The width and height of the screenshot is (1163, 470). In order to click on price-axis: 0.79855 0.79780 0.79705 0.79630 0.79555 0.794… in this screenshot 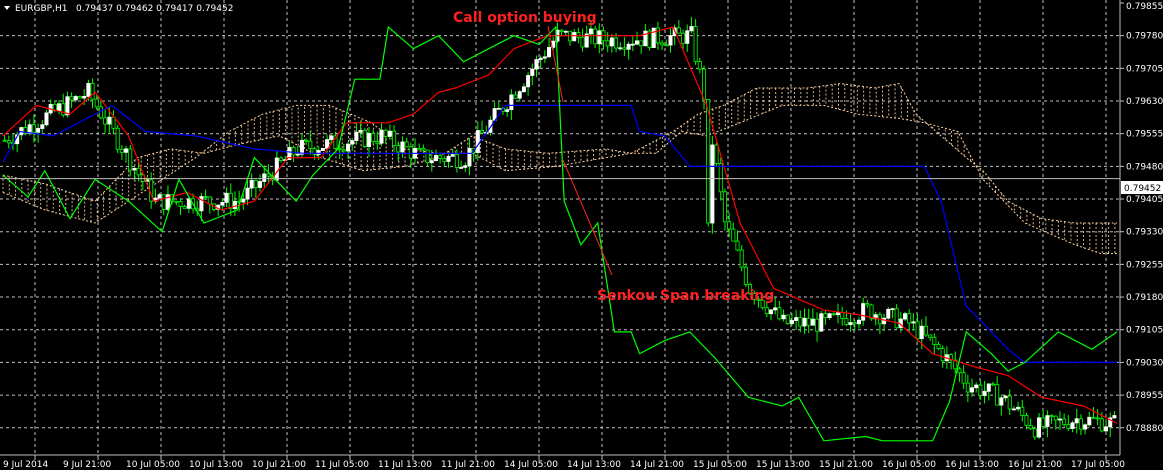, I will do `click(1141, 218)`.